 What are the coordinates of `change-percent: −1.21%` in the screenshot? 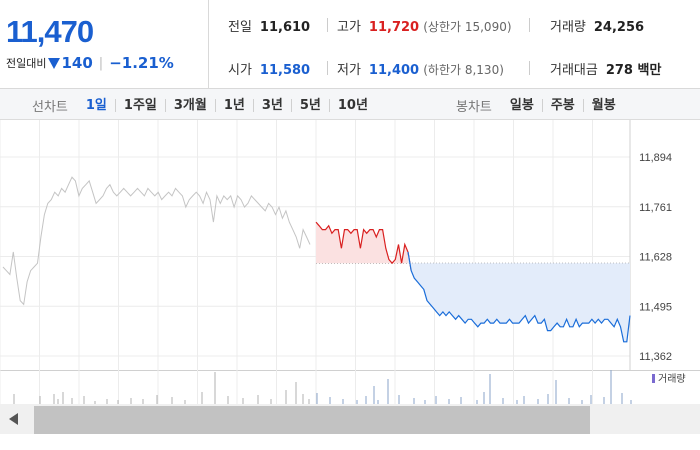 It's located at (141, 63).